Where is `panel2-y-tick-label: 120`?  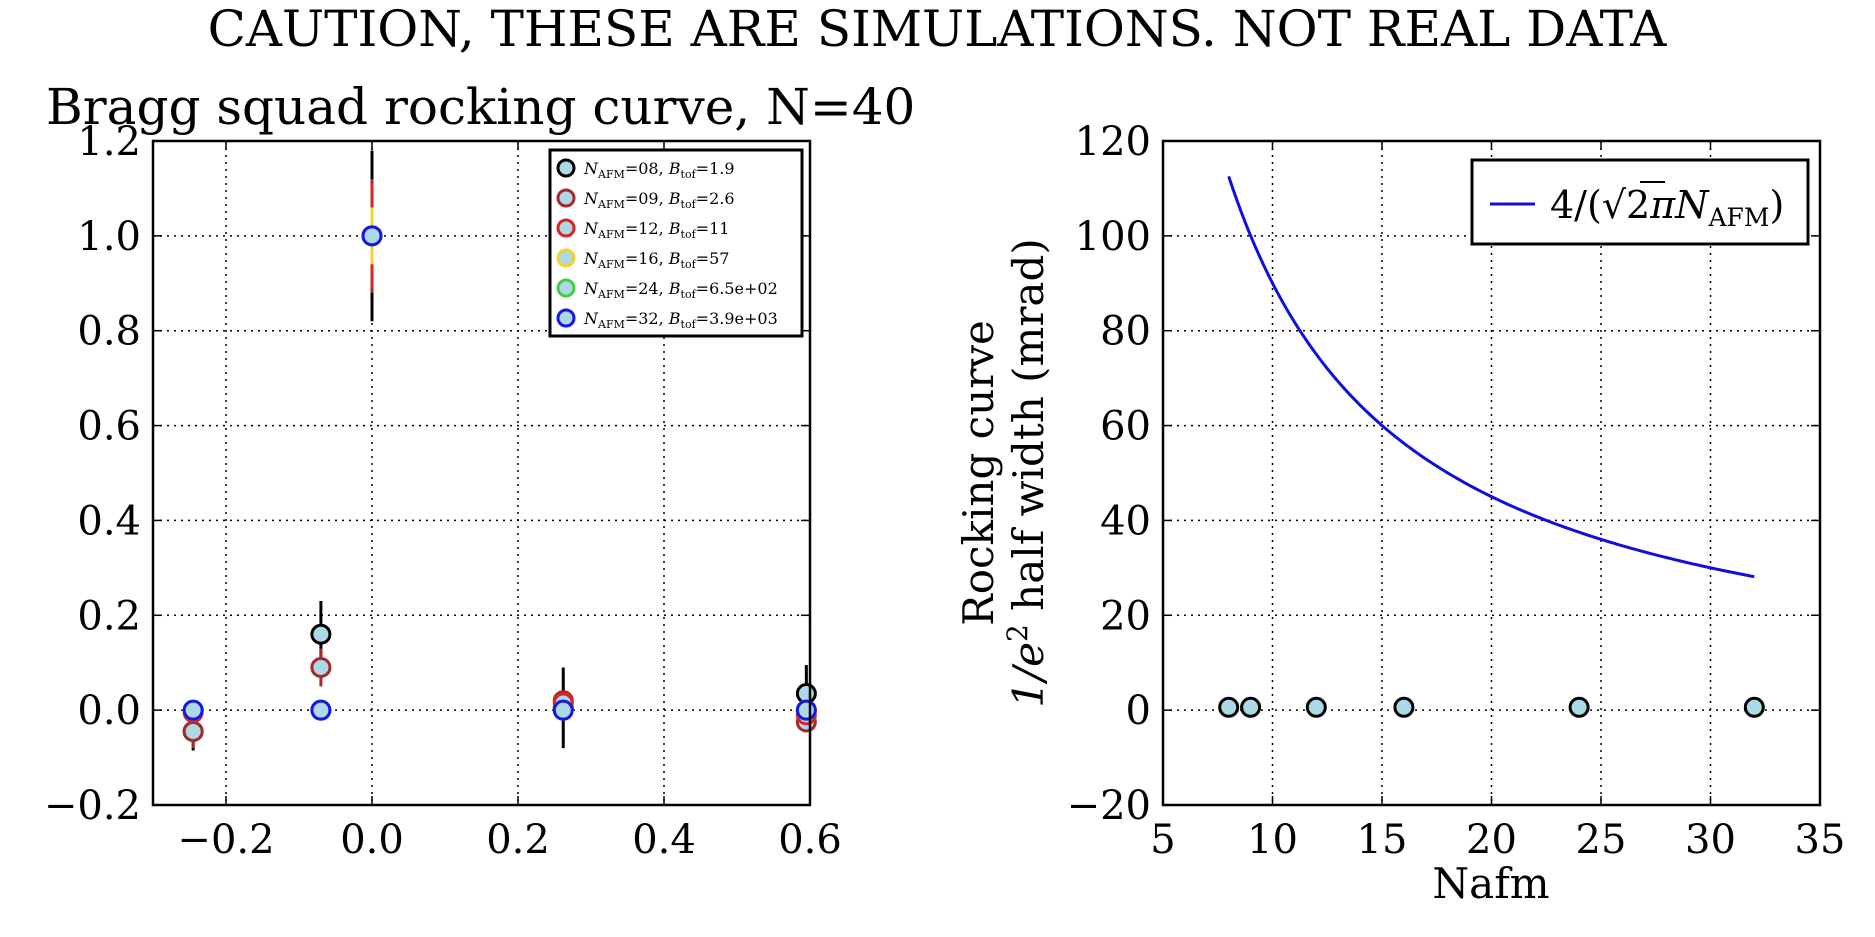
panel2-y-tick-label: 120 is located at coordinates (1113, 142).